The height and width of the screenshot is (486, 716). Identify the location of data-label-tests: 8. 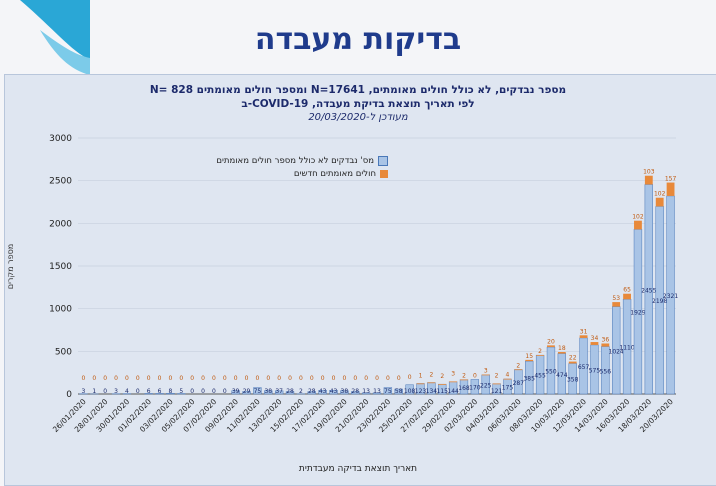
(171, 391).